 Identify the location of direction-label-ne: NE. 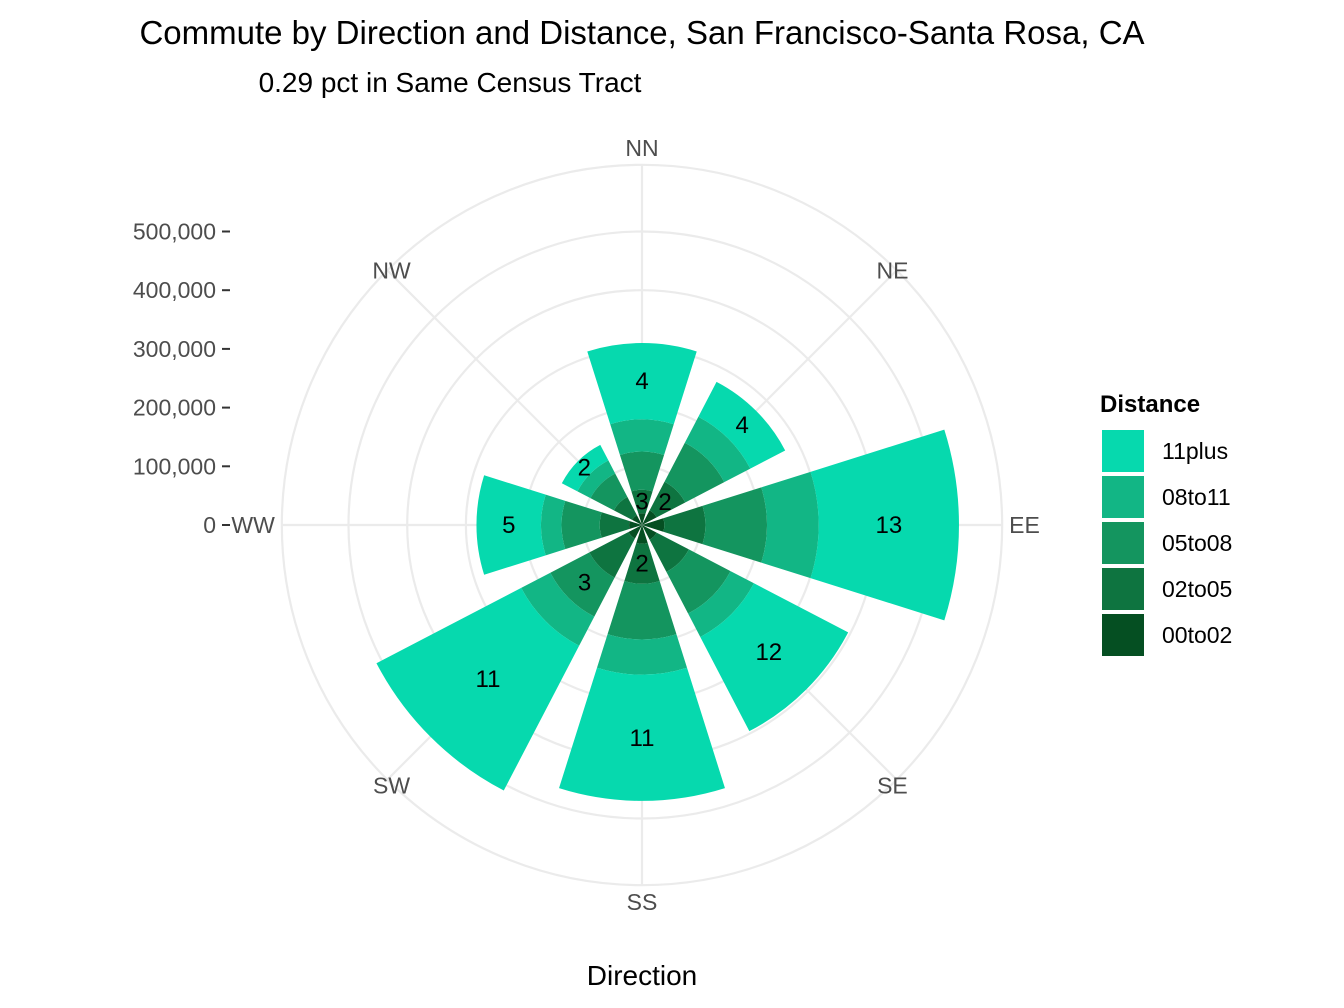
(892, 271).